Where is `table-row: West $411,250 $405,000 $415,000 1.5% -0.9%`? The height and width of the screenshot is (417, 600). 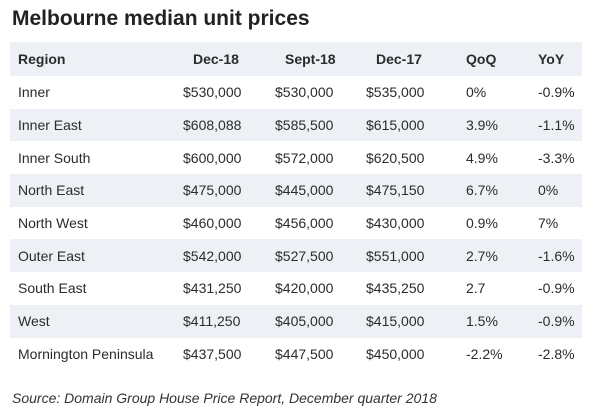
table-row: West $411,250 $405,000 $415,000 1.5% -0.9% is located at coordinates (296, 321).